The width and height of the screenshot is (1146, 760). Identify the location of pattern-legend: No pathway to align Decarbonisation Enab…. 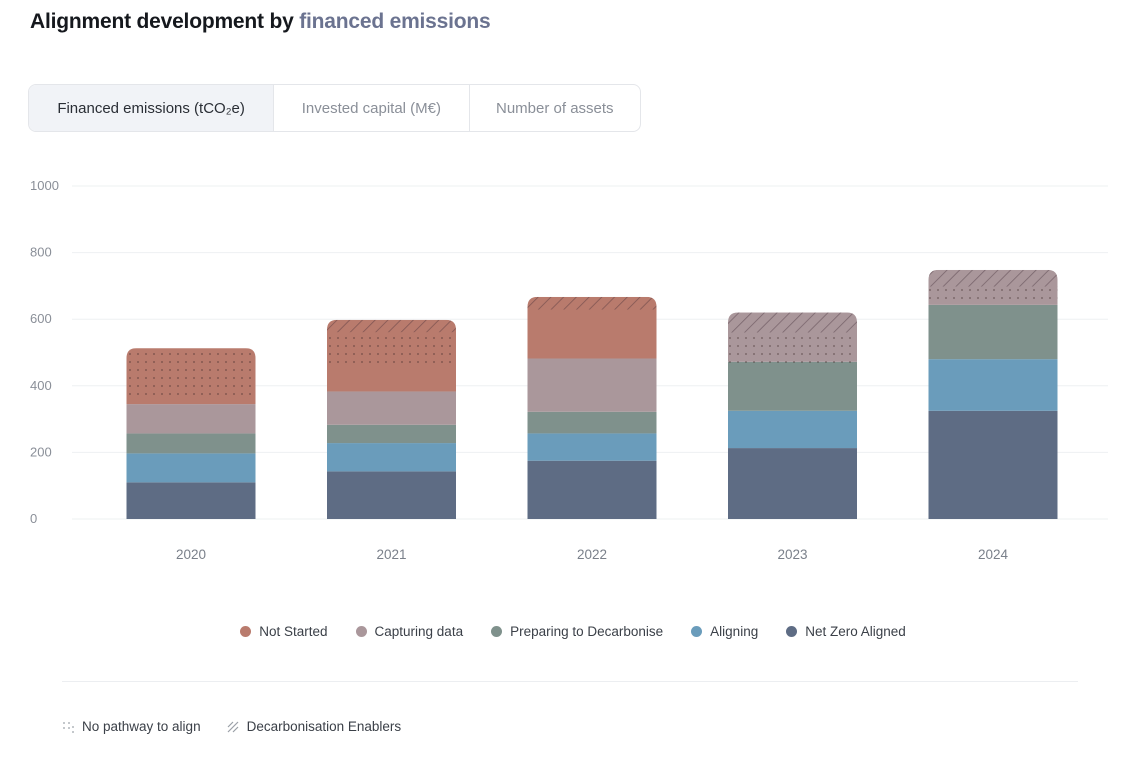
(231, 726).